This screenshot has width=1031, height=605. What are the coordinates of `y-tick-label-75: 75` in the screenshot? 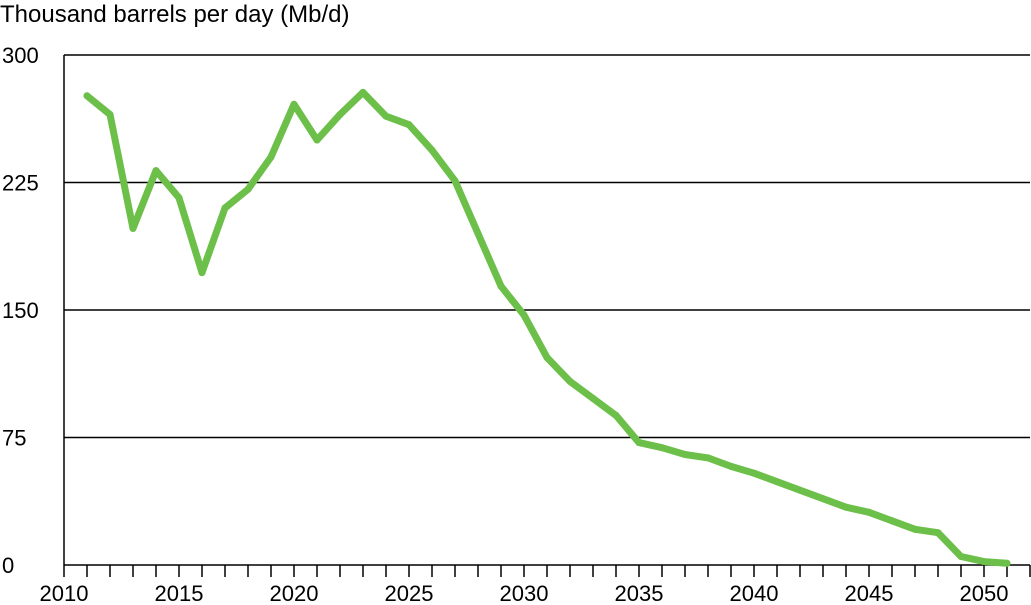 It's located at (14, 438).